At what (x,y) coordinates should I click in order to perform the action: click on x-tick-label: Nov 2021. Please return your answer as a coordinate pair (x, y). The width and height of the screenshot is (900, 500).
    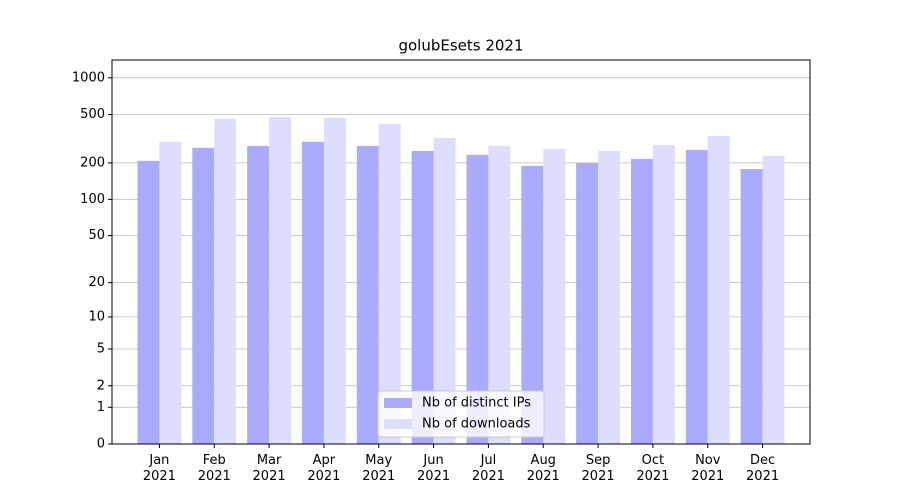
    Looking at the image, I should click on (708, 468).